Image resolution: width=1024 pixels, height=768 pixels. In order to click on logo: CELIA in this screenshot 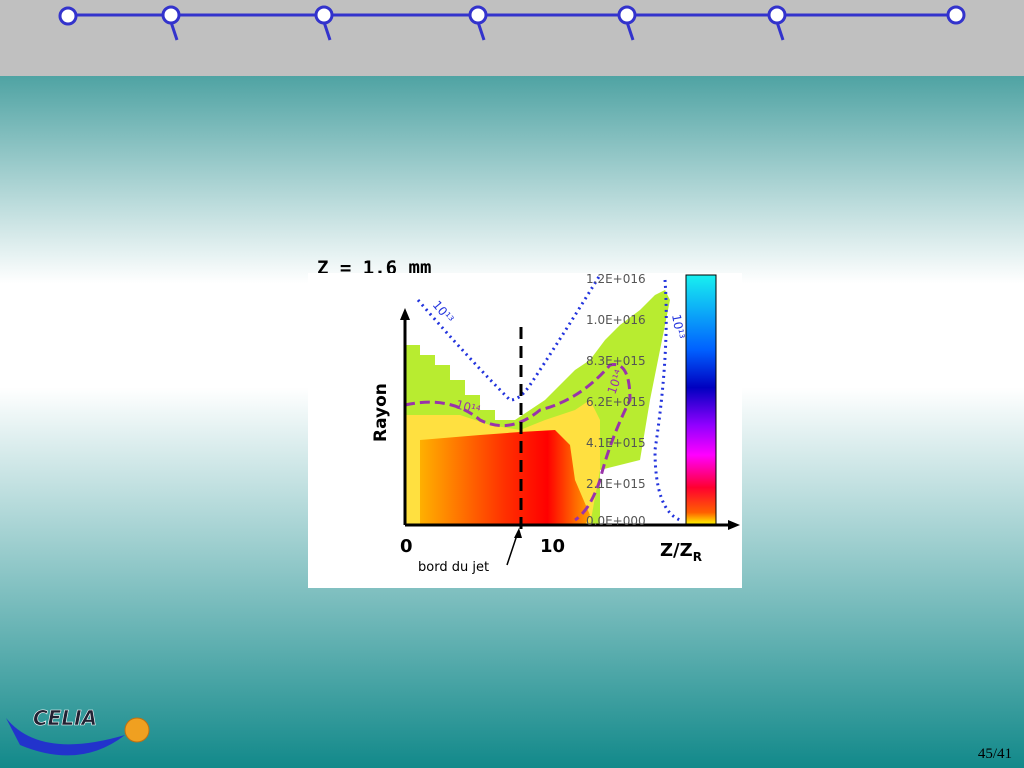, I will do `click(78, 731)`.